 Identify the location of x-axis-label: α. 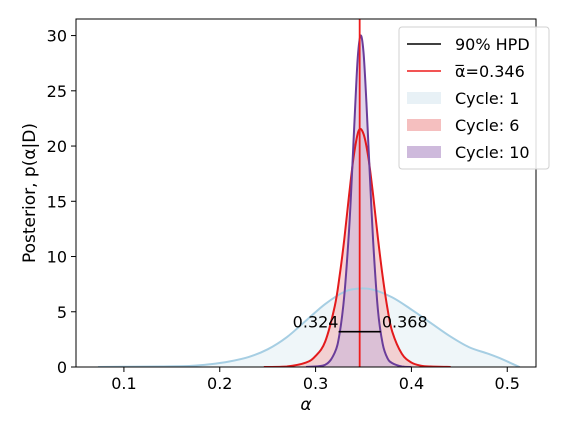
(305, 405).